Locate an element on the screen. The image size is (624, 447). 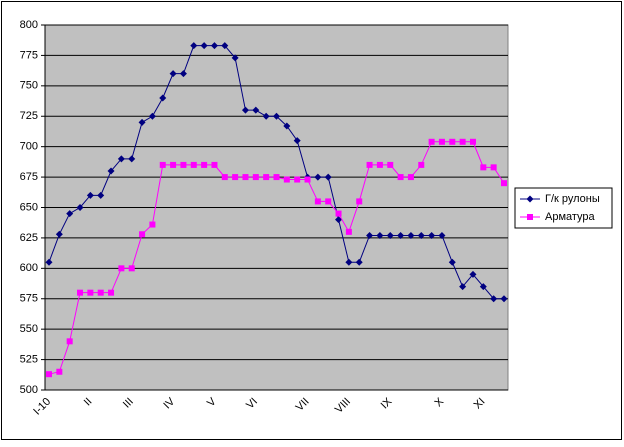
y-tick-label: 500 is located at coordinates (29, 390).